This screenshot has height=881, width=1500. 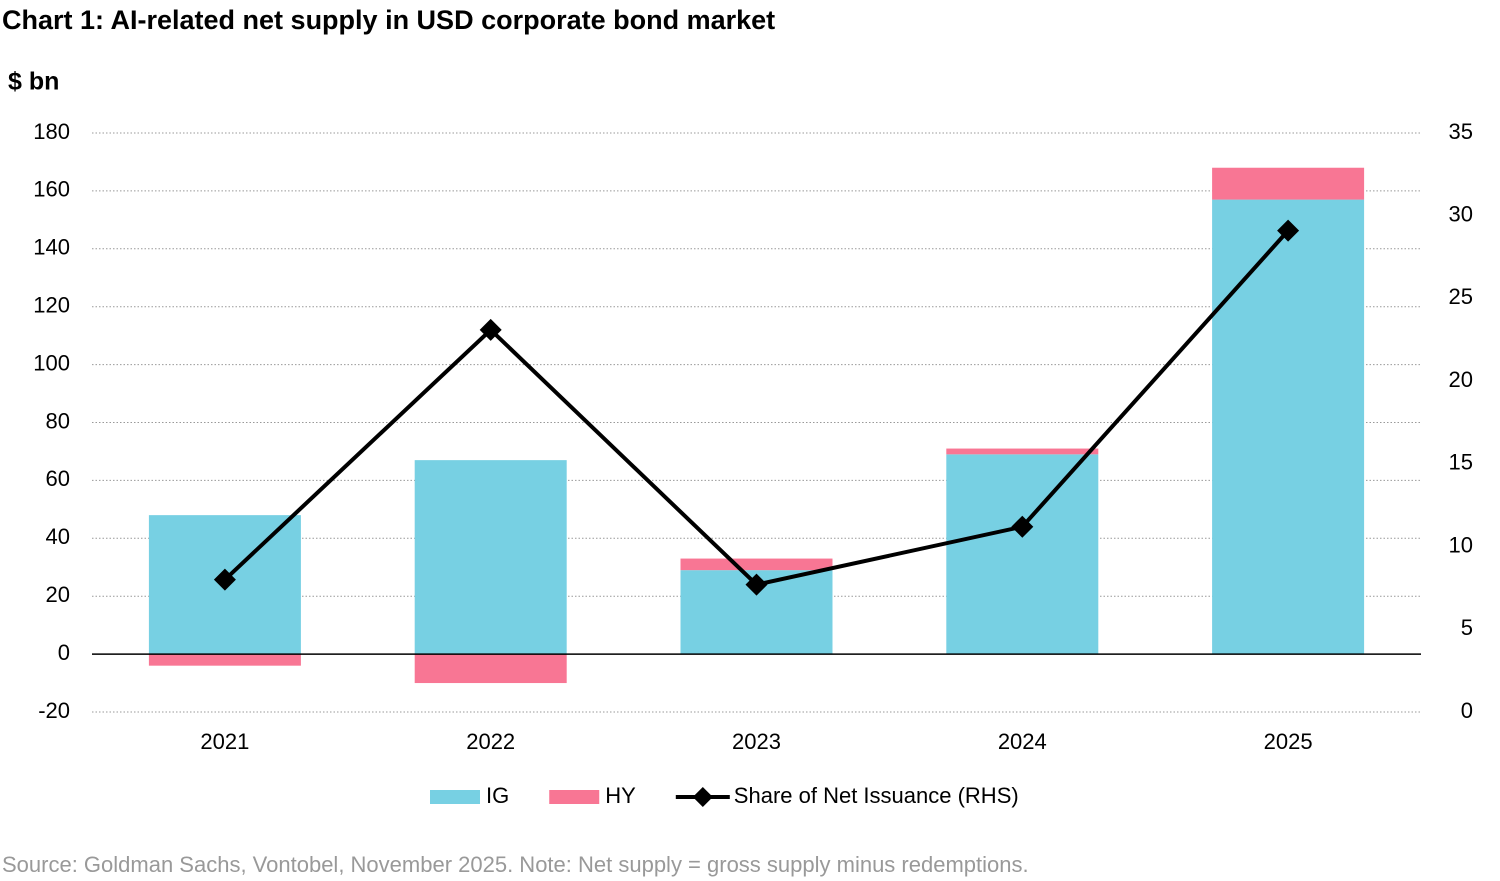 What do you see at coordinates (1461, 379) in the screenshot?
I see `y2-tick-label: 20` at bounding box center [1461, 379].